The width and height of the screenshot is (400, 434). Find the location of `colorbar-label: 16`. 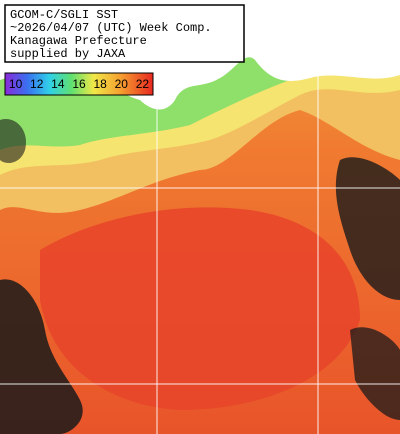

colorbar-label: 16 is located at coordinates (79, 84).